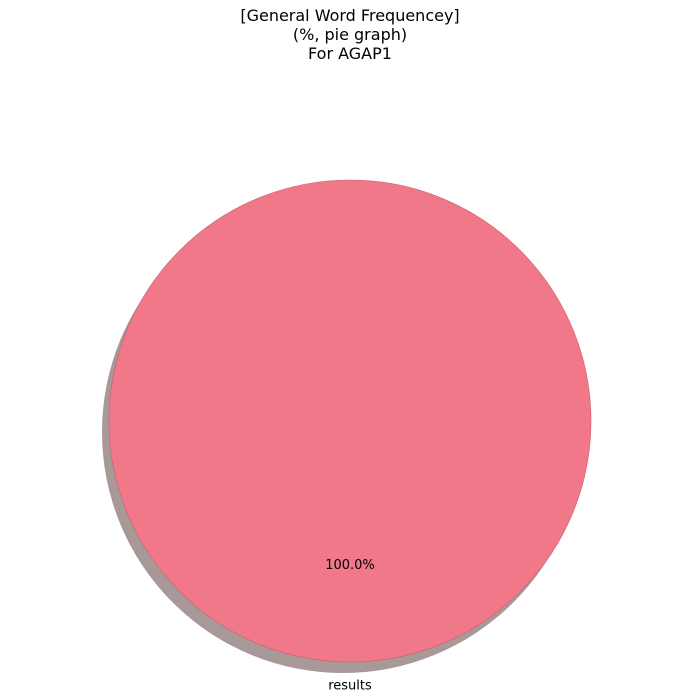  What do you see at coordinates (350, 565) in the screenshot?
I see `pie-pct-label-results: 100.0%` at bounding box center [350, 565].